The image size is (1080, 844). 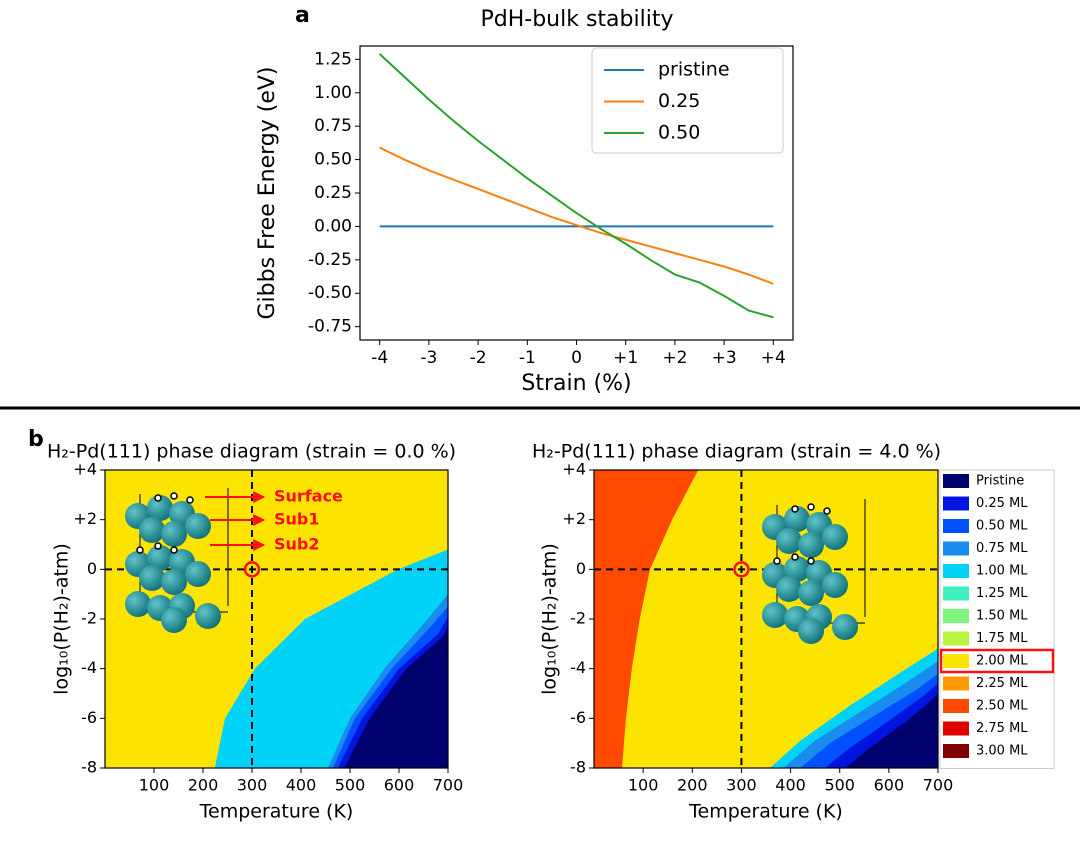 What do you see at coordinates (625, 358) in the screenshot?
I see `x-tick-label: +1` at bounding box center [625, 358].